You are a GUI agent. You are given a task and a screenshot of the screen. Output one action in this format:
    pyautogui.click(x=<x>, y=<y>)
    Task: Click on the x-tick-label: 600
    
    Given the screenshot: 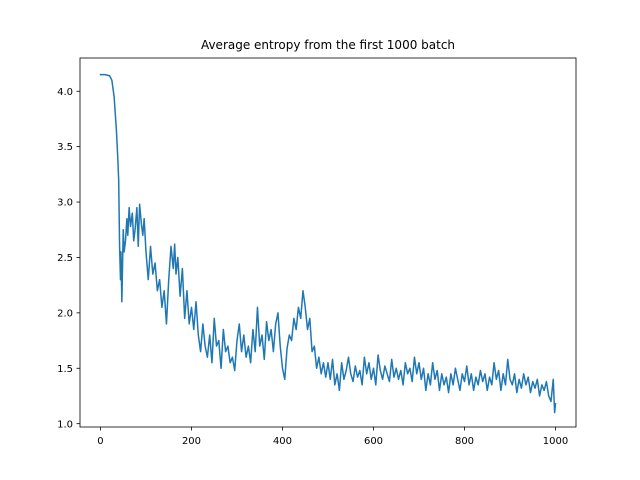 What is the action you would take?
    pyautogui.click(x=373, y=441)
    